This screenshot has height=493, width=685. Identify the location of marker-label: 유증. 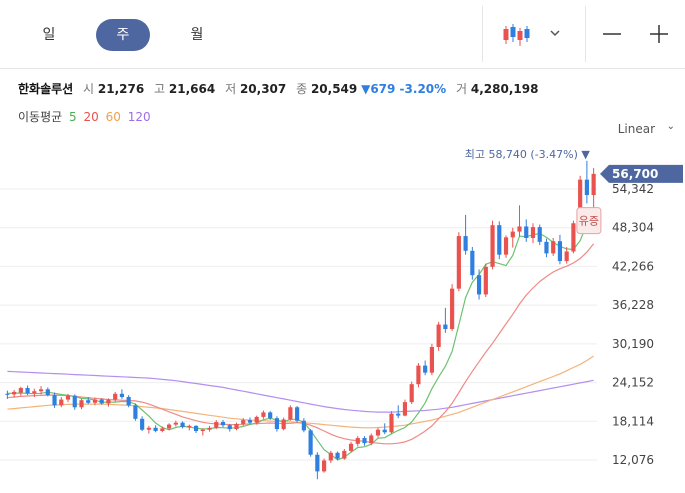
(589, 221).